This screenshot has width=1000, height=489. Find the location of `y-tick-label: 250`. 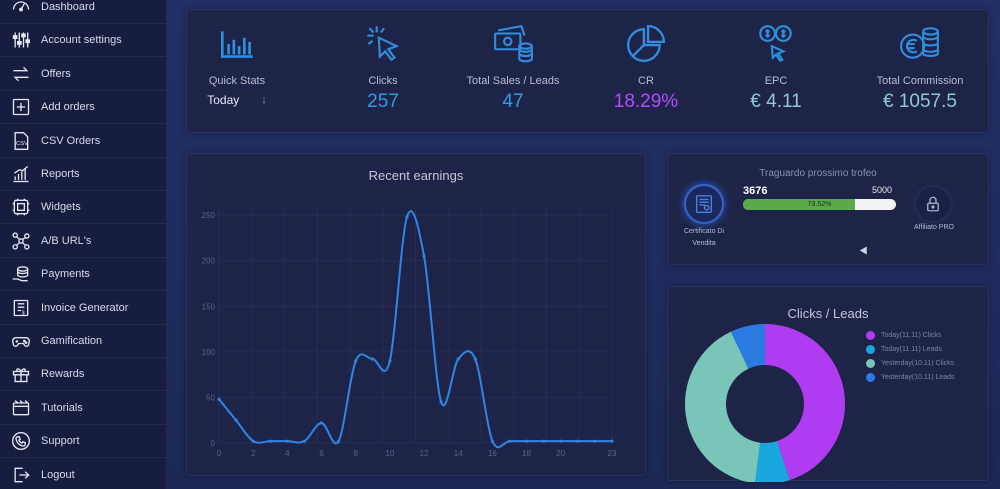

y-tick-label: 250 is located at coordinates (209, 215).